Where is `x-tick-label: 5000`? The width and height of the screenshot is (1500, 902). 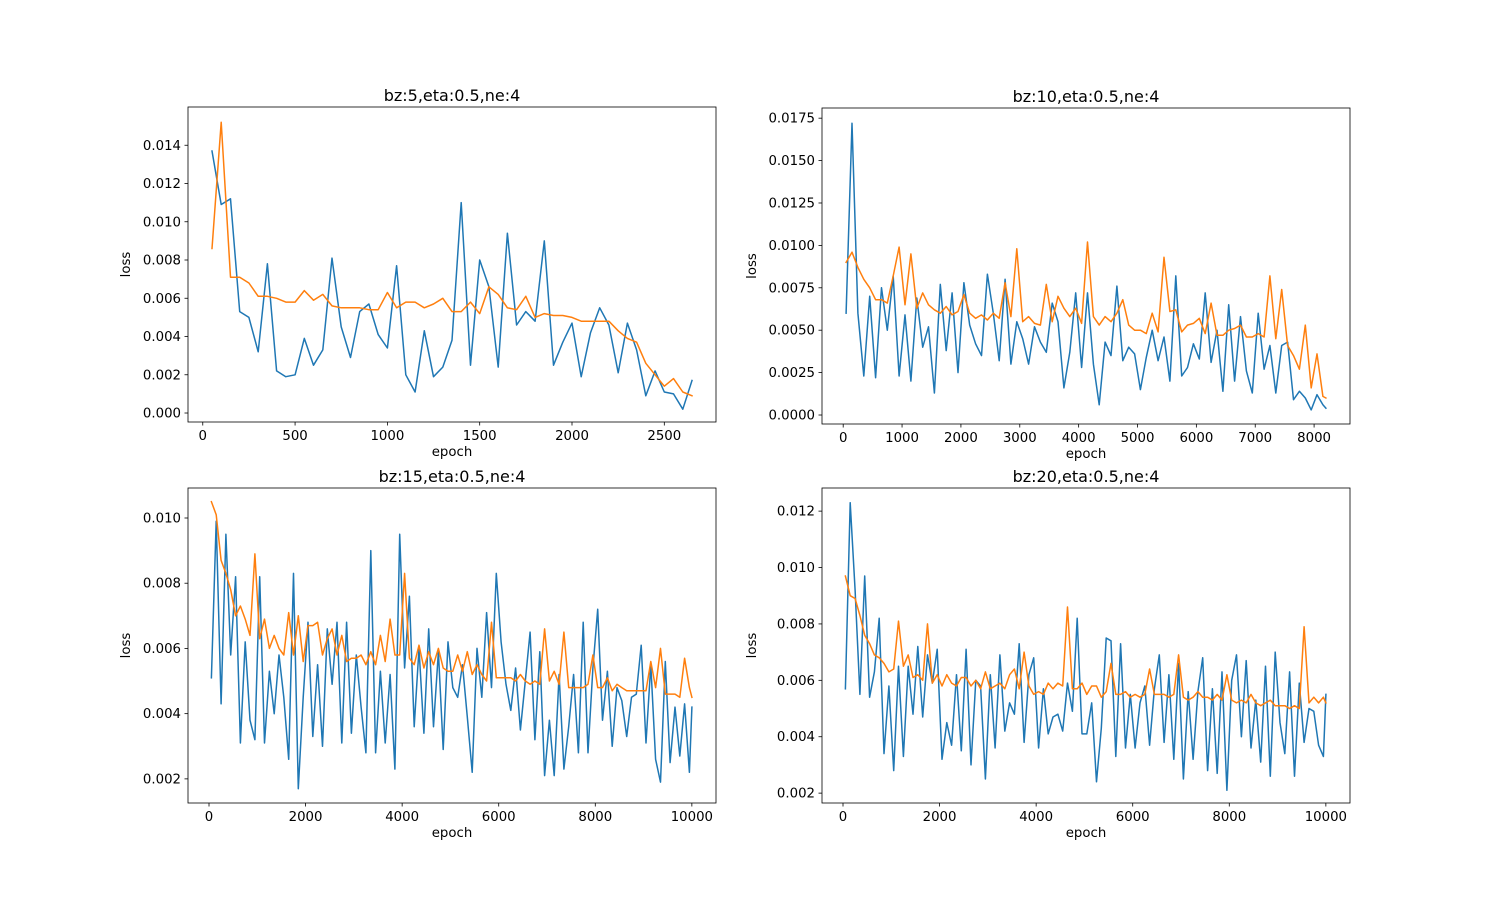 x-tick-label: 5000 is located at coordinates (1138, 438).